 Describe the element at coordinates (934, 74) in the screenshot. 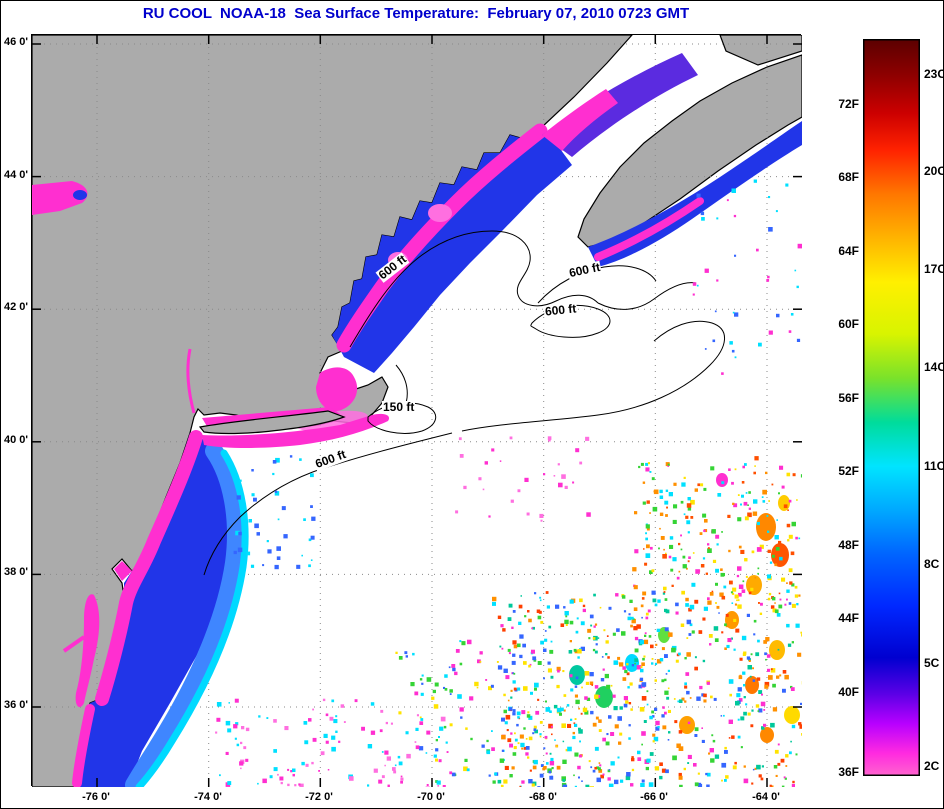

I see `colorbar-c-label: 23C` at that location.